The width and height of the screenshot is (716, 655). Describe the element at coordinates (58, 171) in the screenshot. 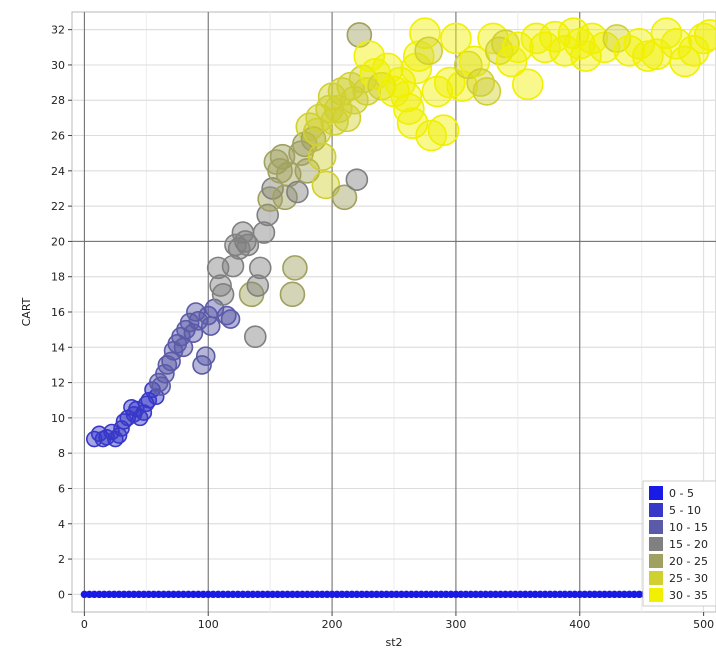

I see `y-tick-label: 24` at that location.